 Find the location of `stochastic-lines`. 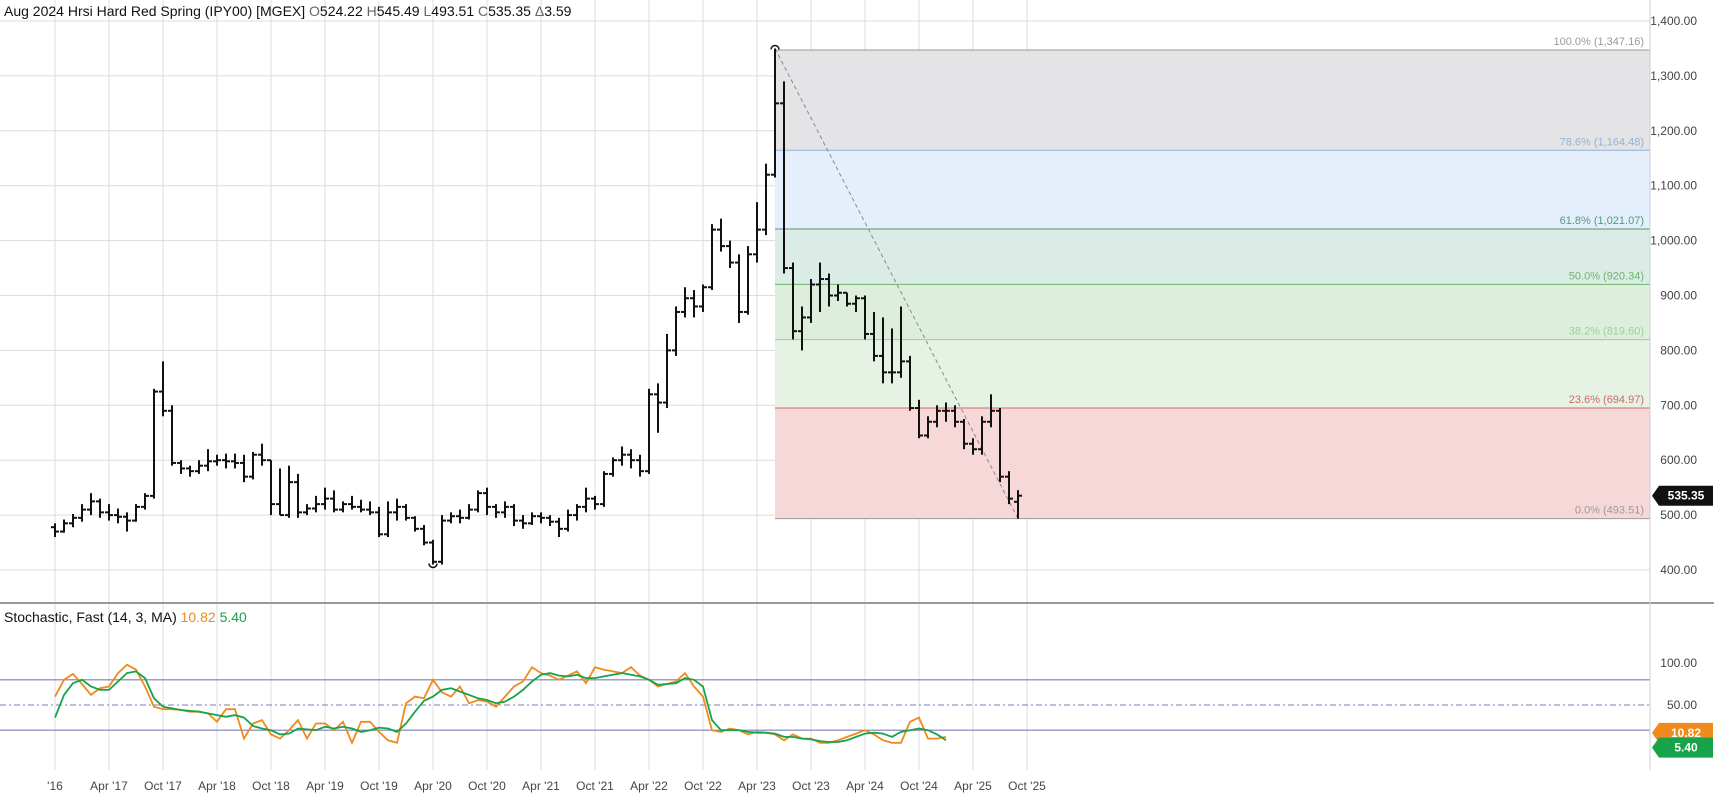

stochastic-lines is located at coordinates (500, 704).